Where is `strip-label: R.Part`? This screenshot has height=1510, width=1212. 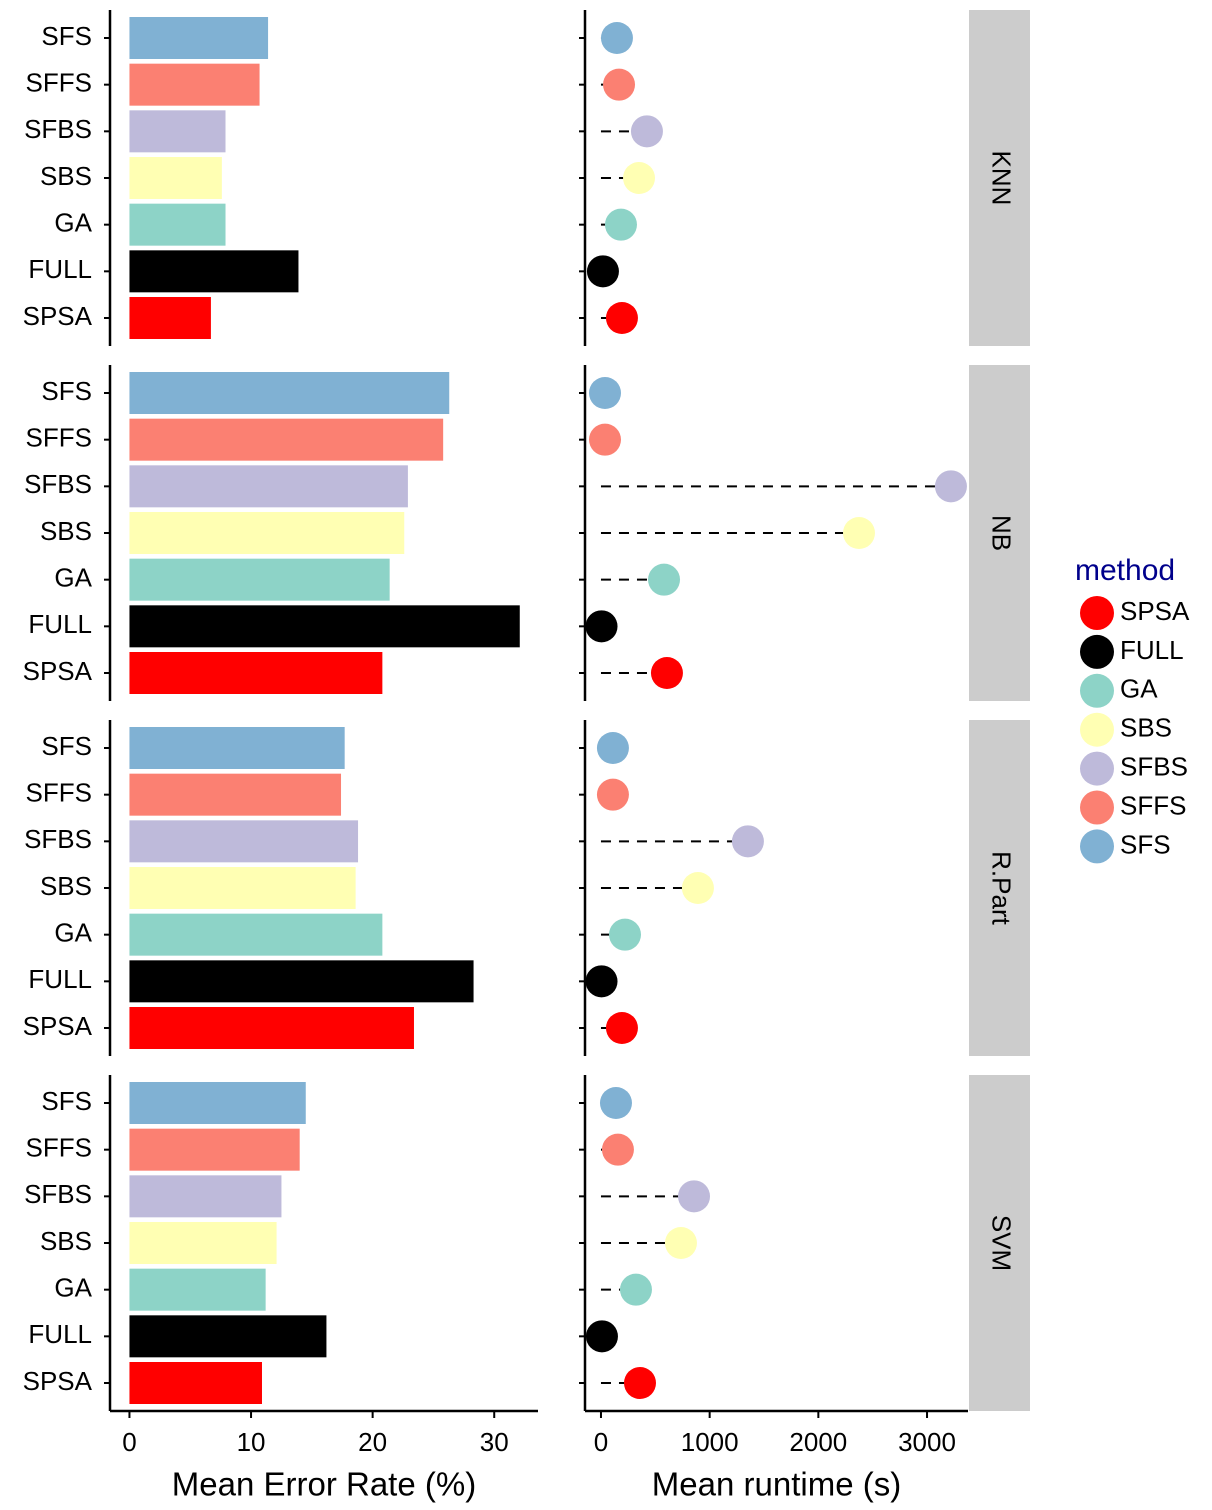
strip-label: R.Part is located at coordinates (1002, 888).